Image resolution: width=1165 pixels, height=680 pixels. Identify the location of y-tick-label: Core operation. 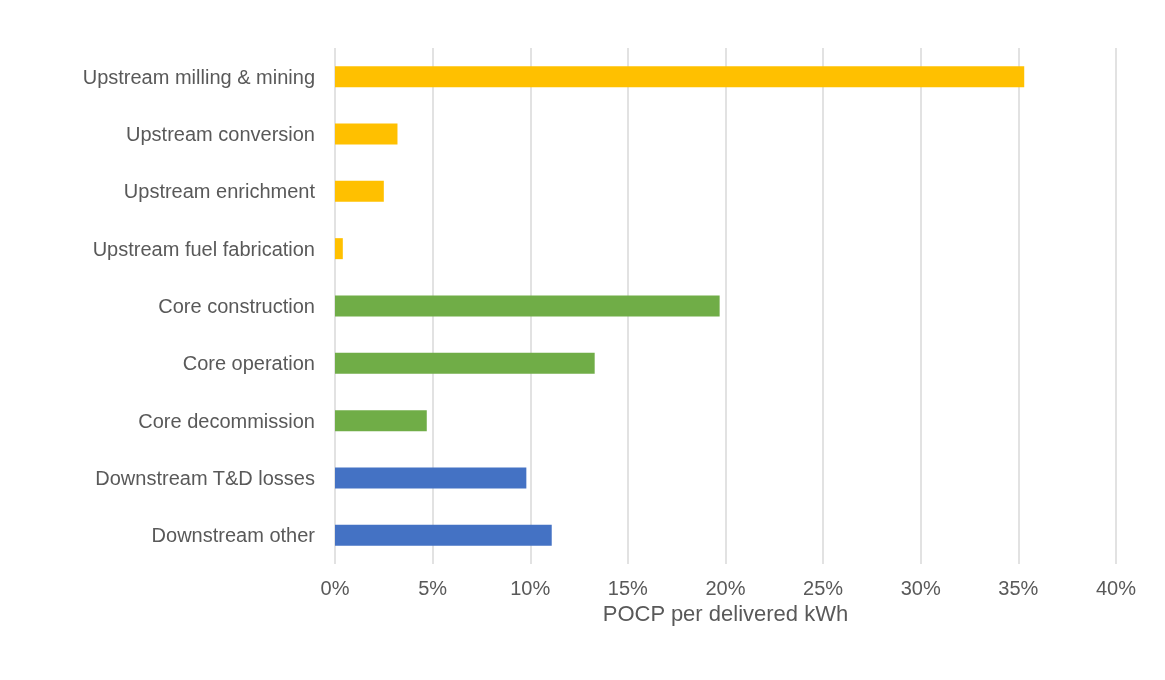
(248, 363).